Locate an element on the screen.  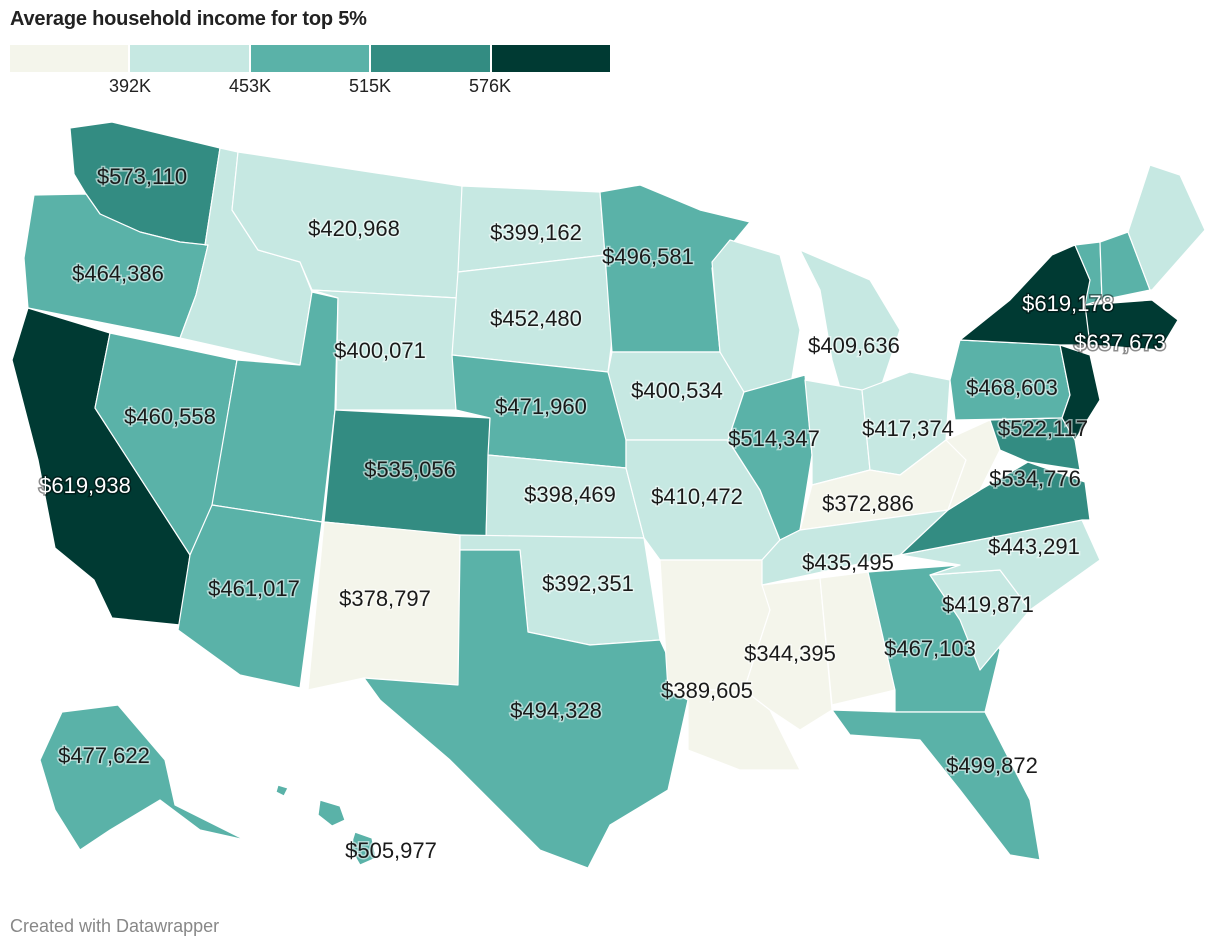
state-value-label: $378,797 is located at coordinates (385, 598).